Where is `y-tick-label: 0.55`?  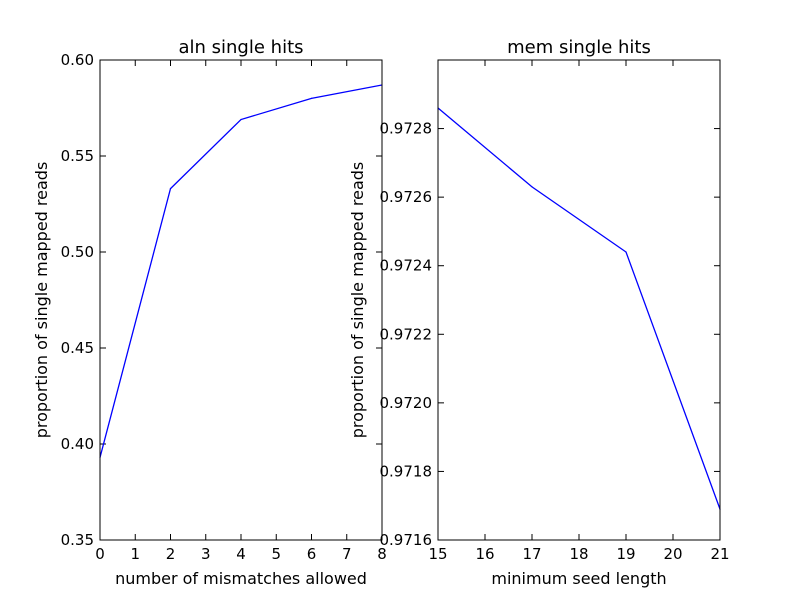 y-tick-label: 0.55 is located at coordinates (77, 156).